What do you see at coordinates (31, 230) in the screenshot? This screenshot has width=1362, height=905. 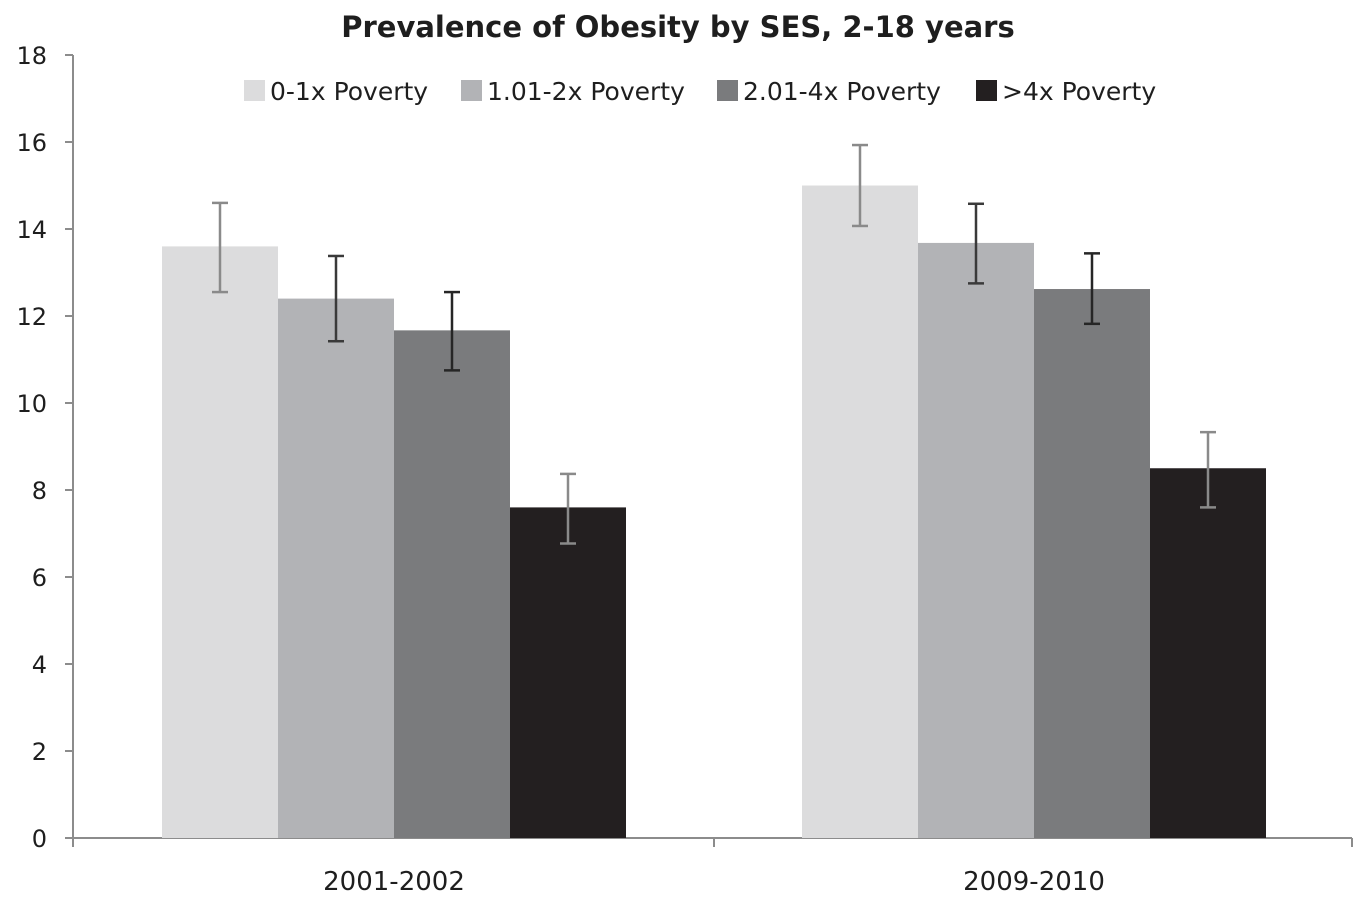 I see `y-tick-label: 14` at bounding box center [31, 230].